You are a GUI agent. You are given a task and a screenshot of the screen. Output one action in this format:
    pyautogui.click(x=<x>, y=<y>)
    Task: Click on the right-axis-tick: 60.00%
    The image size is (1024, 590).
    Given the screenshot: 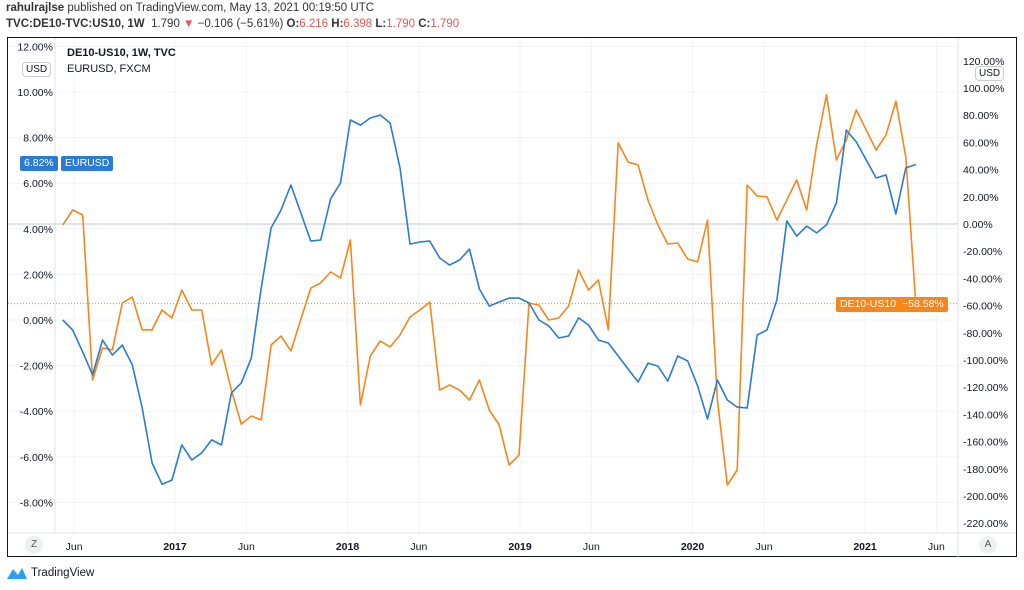 What is the action you would take?
    pyautogui.click(x=981, y=143)
    